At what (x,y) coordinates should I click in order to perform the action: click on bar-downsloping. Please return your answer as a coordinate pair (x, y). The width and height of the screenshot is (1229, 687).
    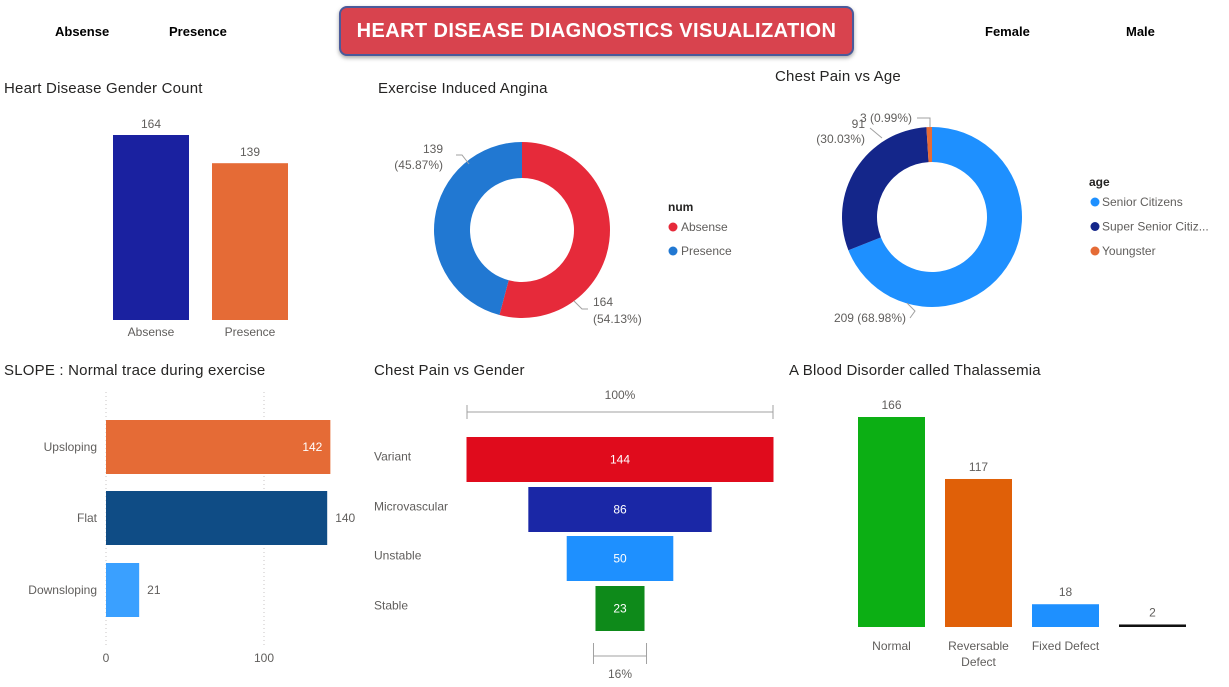
    Looking at the image, I should click on (123, 590).